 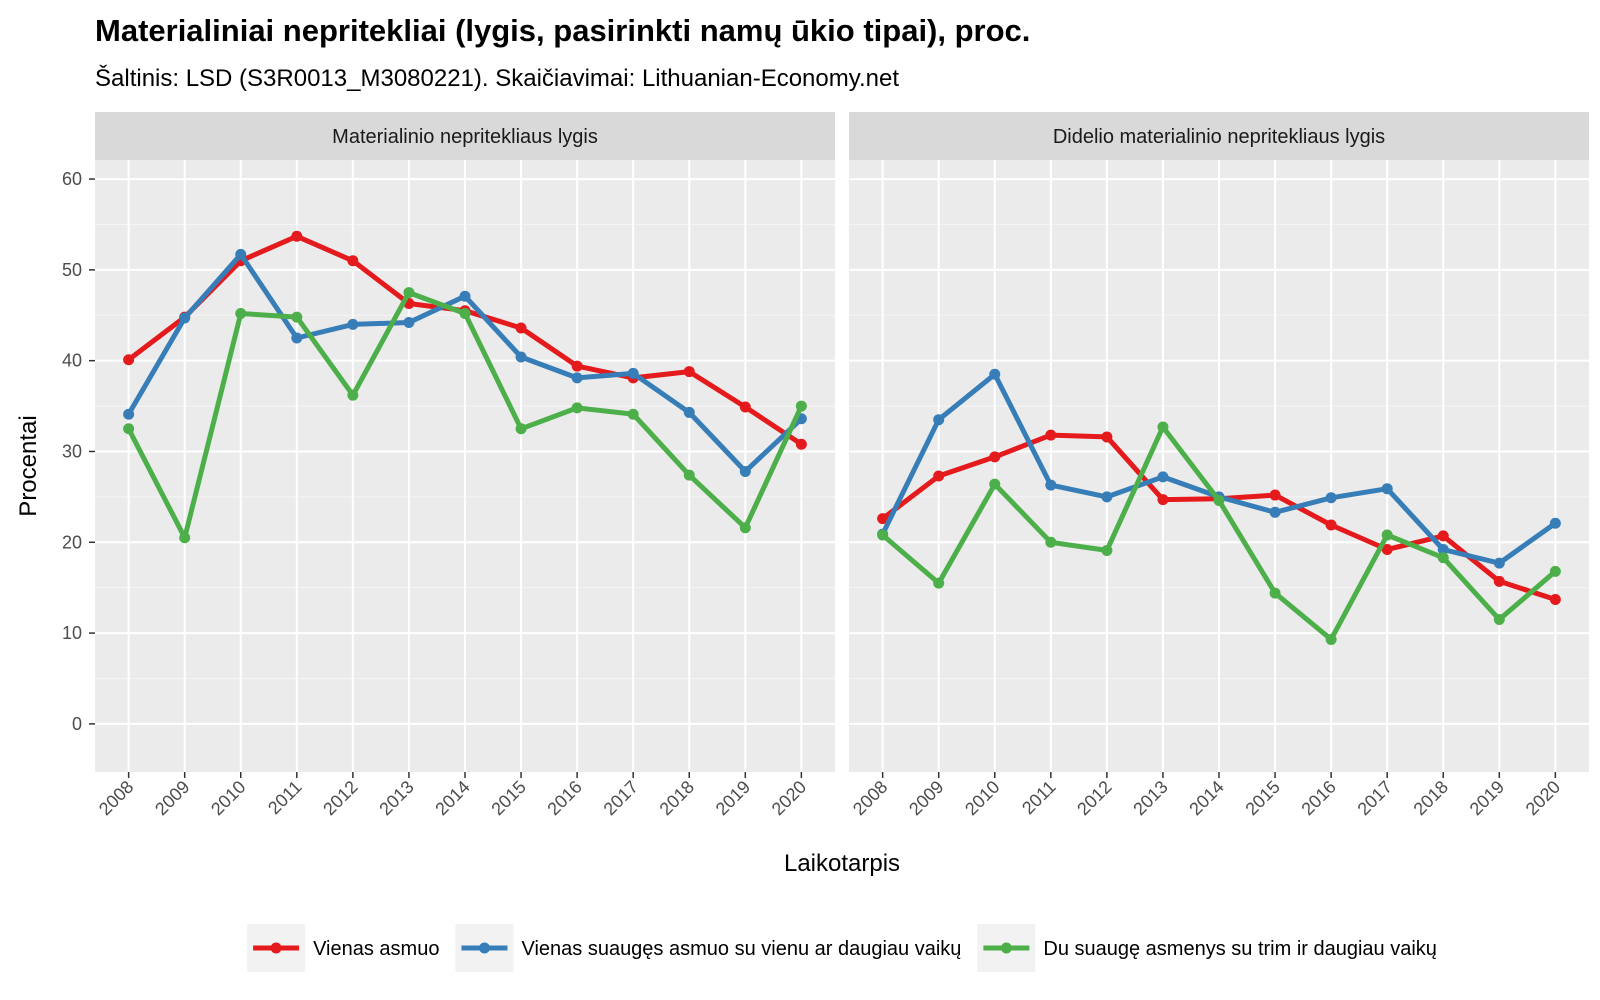 I want to click on y-axis-title: Procentai, so click(x=28, y=465).